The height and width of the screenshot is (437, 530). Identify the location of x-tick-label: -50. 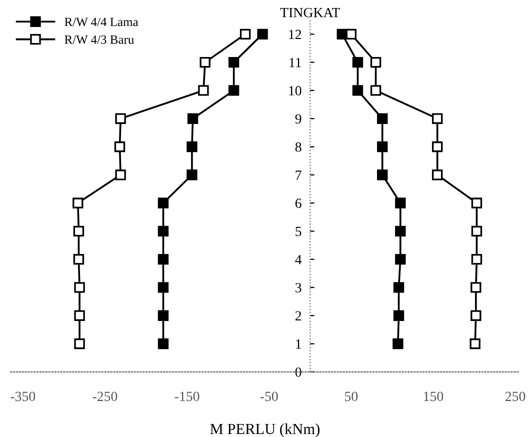
(269, 397).